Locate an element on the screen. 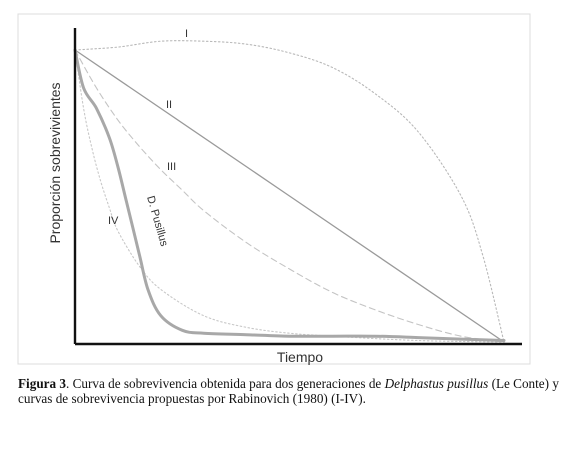 Image resolution: width=580 pixels, height=450 pixels. caption-label: Figura 3 is located at coordinates (42, 383).